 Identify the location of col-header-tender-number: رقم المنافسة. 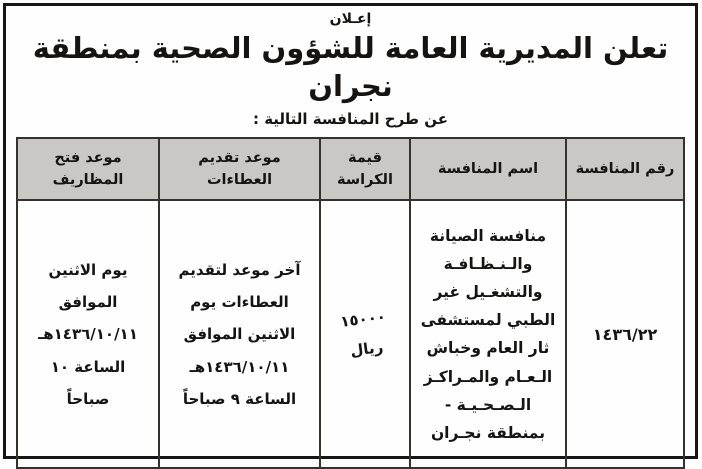
(625, 169).